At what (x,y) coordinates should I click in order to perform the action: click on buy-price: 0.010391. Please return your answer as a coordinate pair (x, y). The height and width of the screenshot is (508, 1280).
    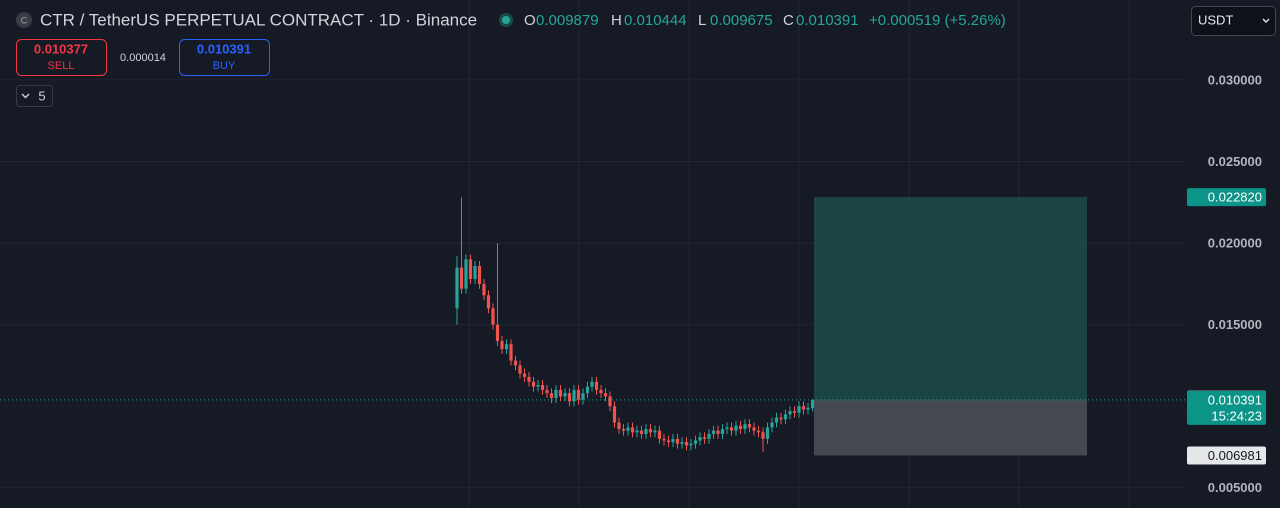
    Looking at the image, I should click on (224, 48).